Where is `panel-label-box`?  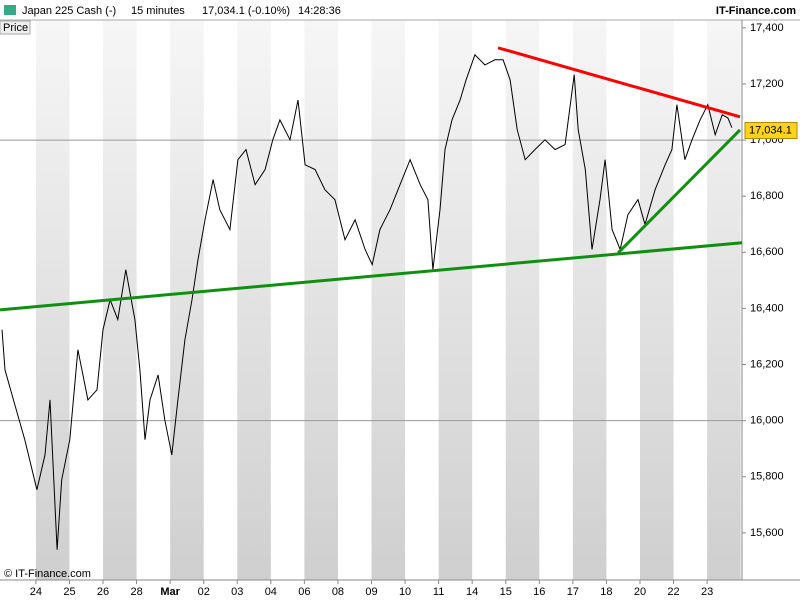 panel-label-box is located at coordinates (15, 27).